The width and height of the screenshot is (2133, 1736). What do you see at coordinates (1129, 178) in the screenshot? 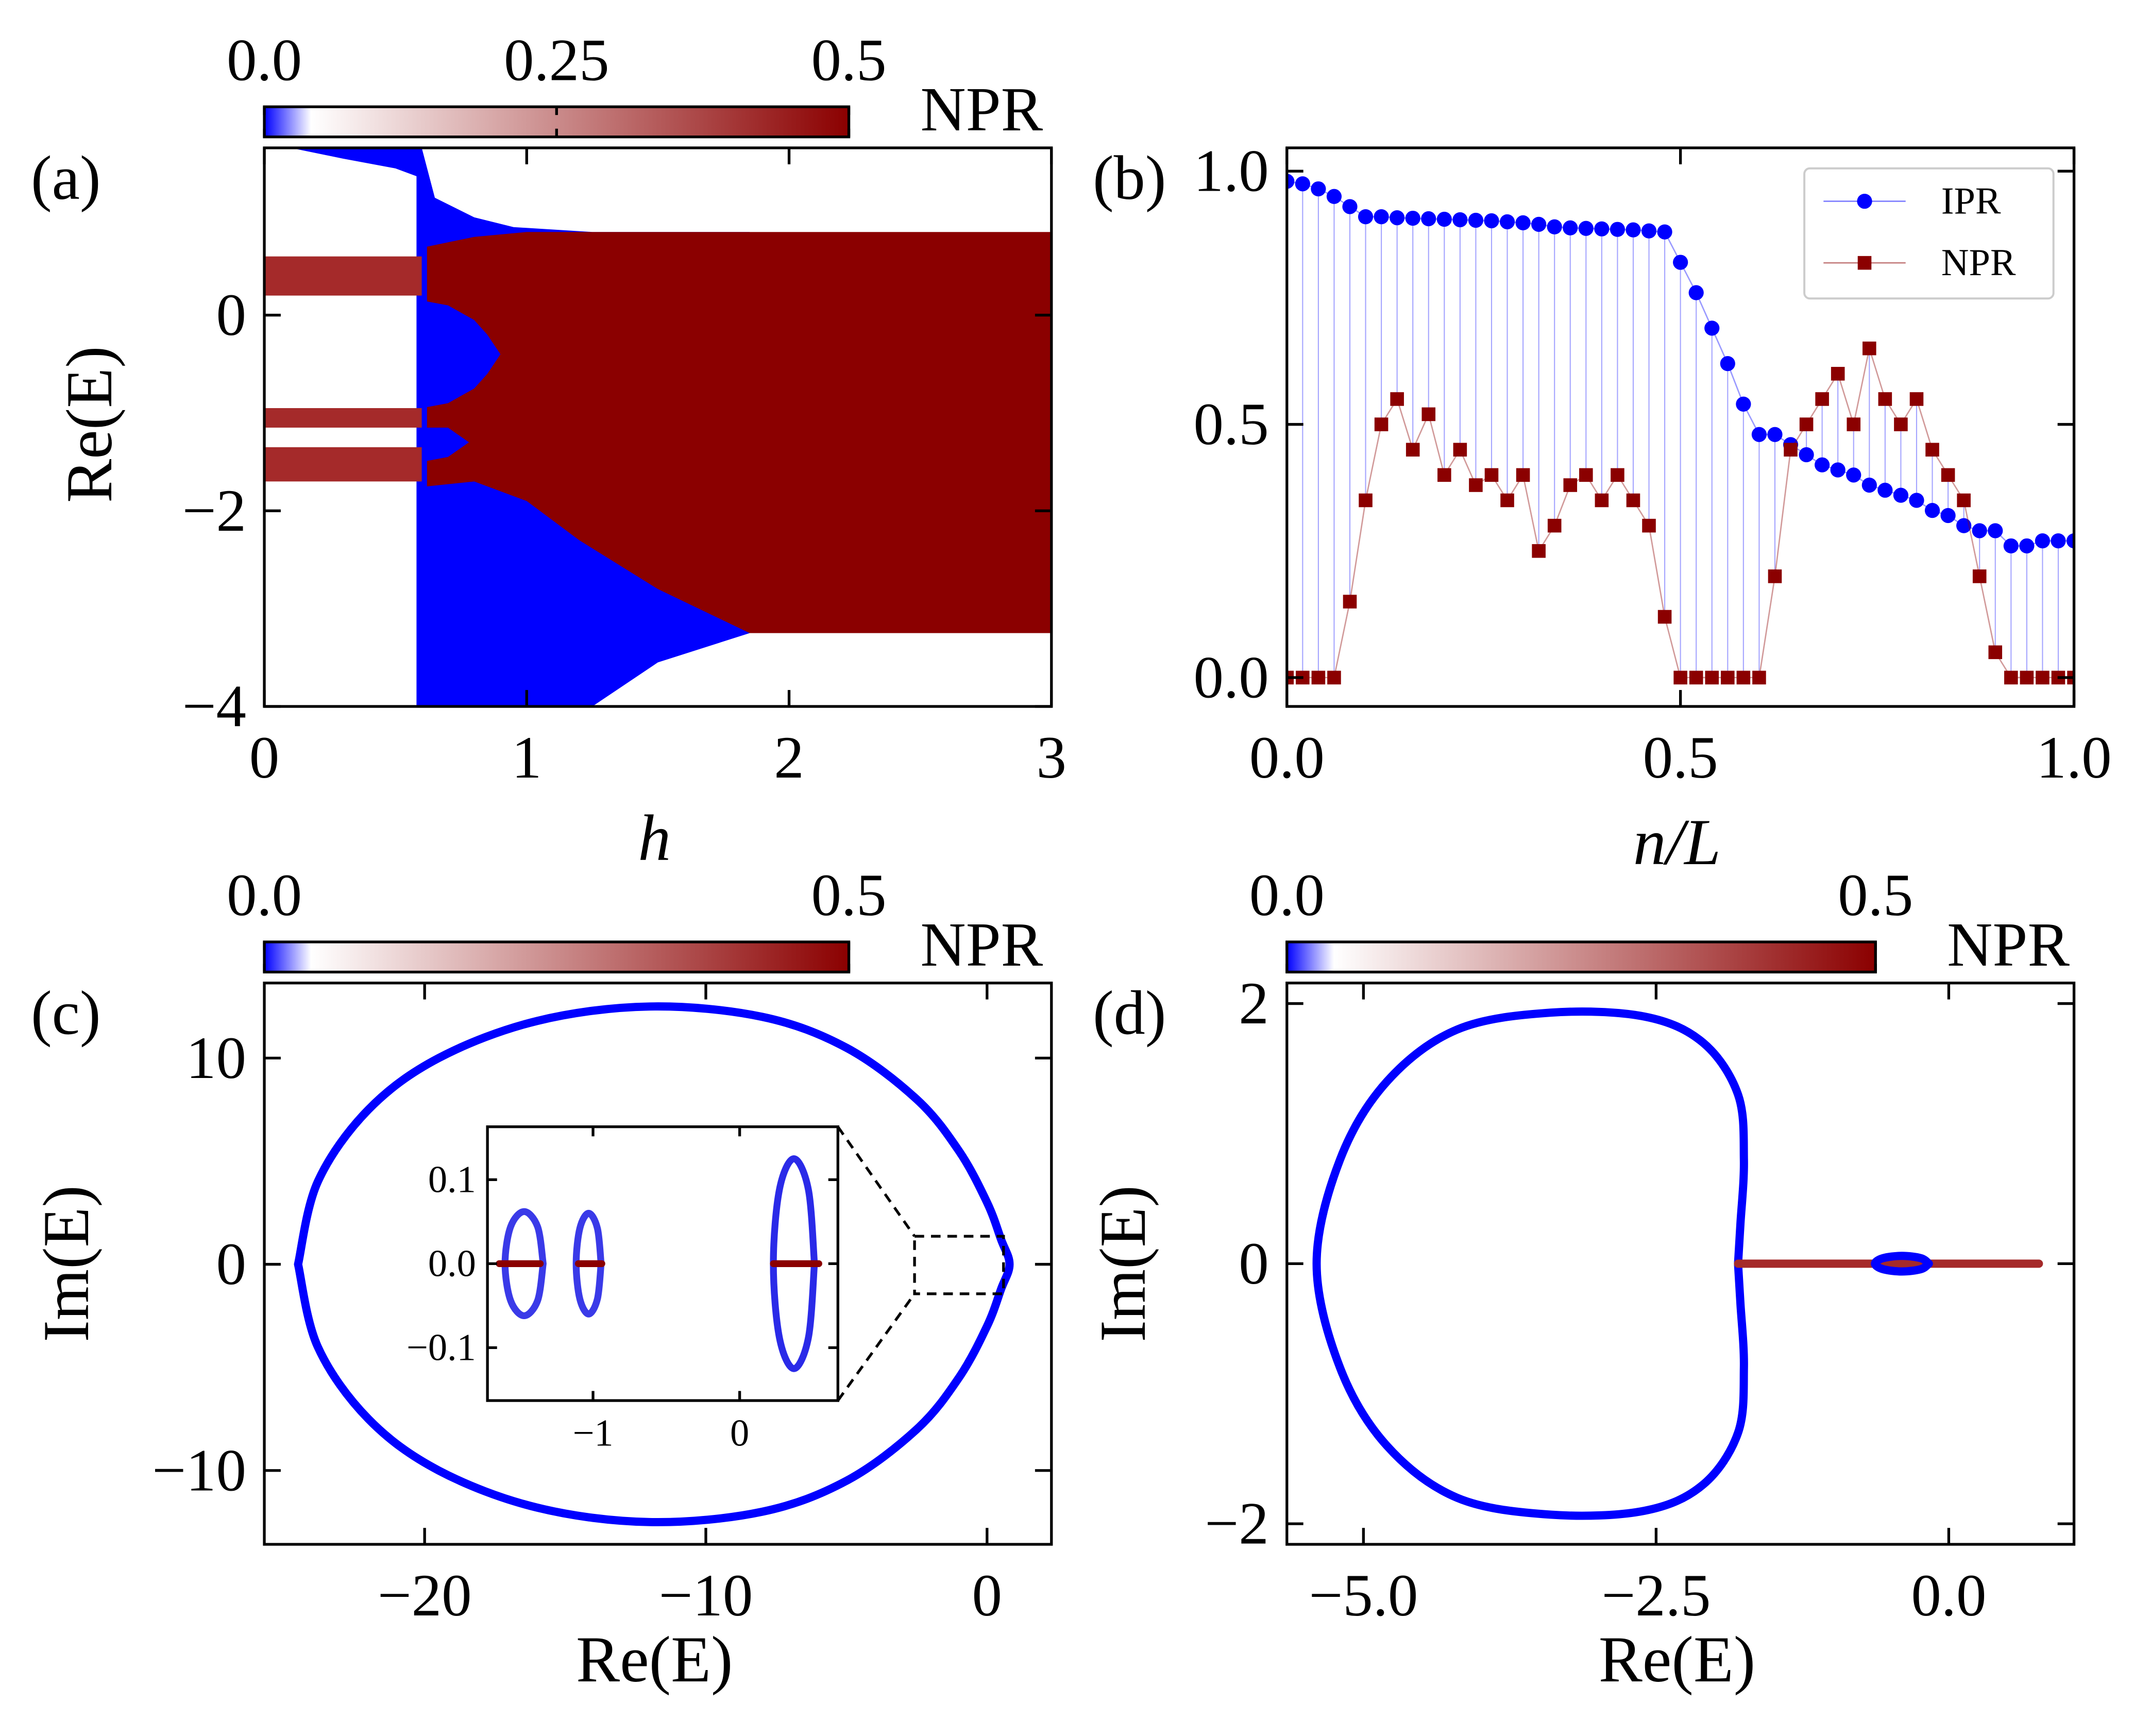
I see `panel-label: (b)` at bounding box center [1129, 178].